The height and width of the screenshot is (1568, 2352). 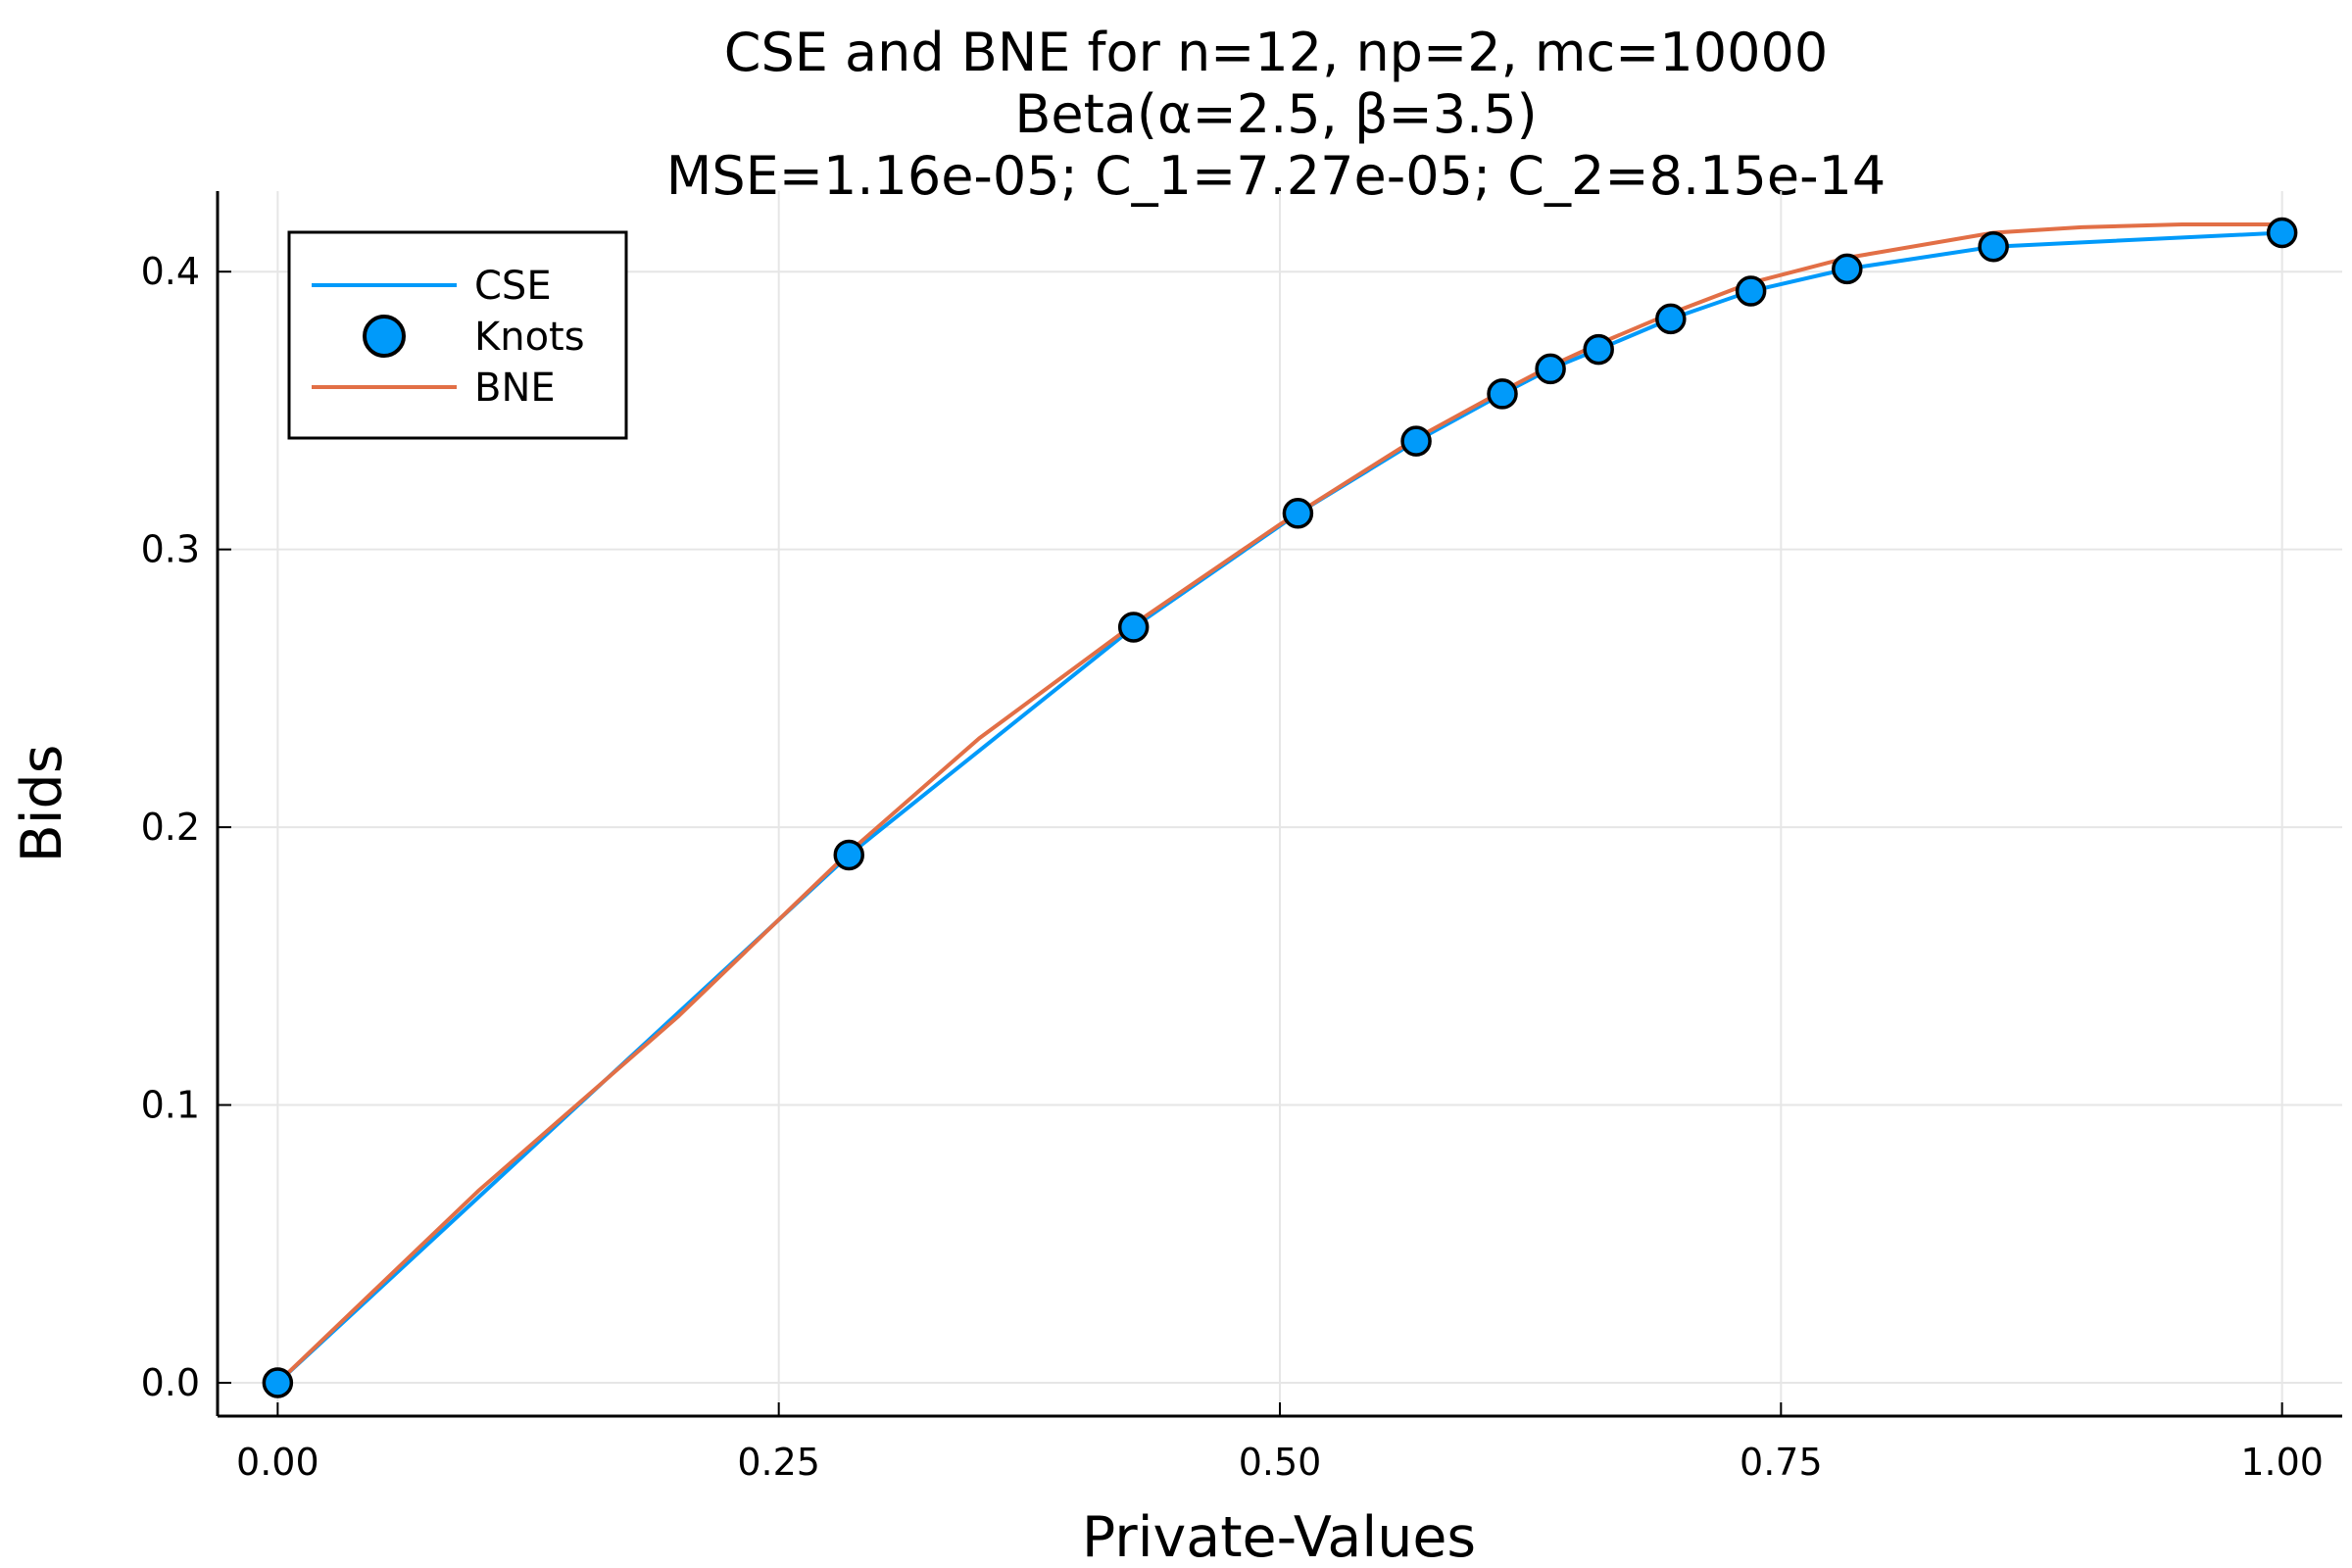 I want to click on y-tick-label: 0.2, so click(x=170, y=827).